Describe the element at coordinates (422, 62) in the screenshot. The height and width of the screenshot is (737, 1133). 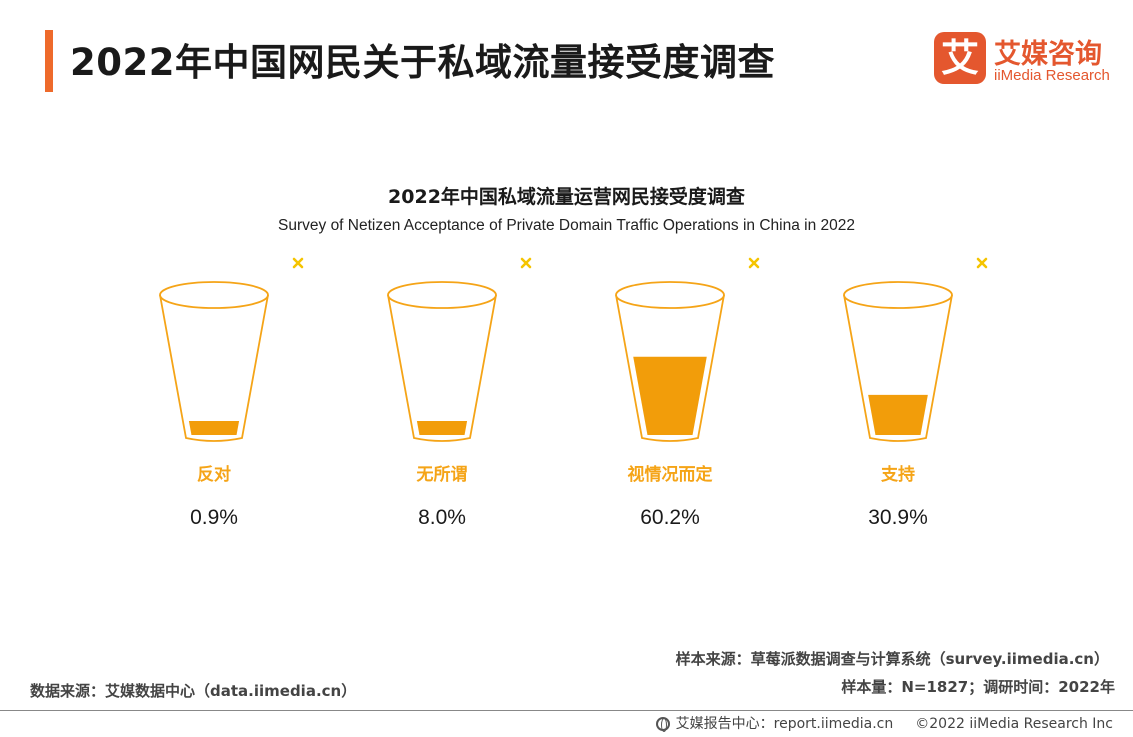
I see `page-title: 2022年中国网民关于私域流量接受度调查` at that location.